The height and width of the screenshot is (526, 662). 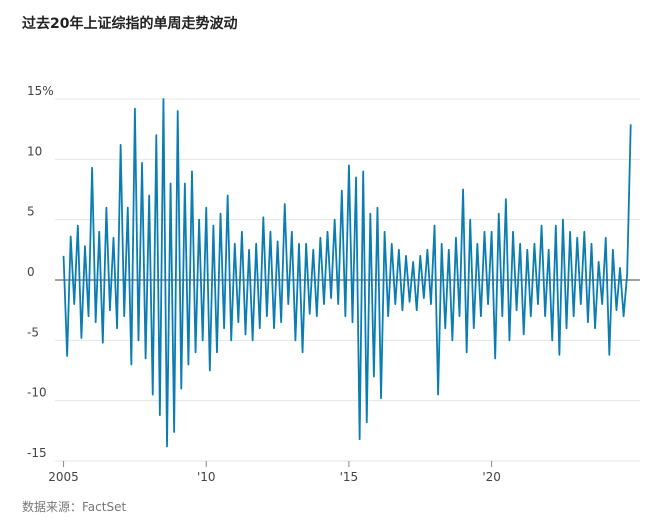 I want to click on x-tick-label: '15, so click(x=349, y=477).